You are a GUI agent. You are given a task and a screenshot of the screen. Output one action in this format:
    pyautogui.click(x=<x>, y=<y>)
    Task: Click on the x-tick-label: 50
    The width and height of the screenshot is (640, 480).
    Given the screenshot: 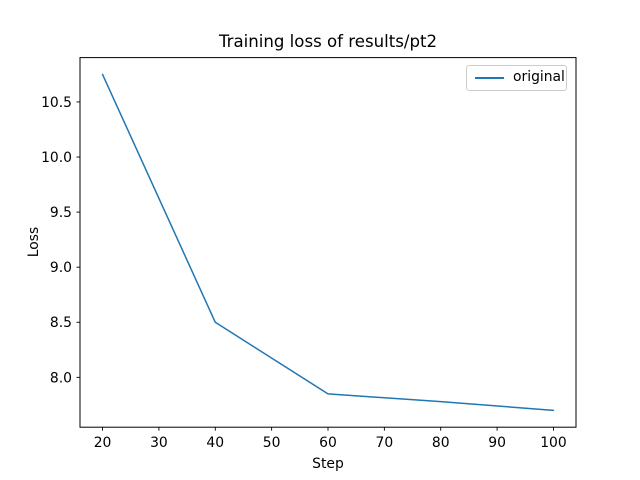 What is the action you would take?
    pyautogui.click(x=272, y=443)
    